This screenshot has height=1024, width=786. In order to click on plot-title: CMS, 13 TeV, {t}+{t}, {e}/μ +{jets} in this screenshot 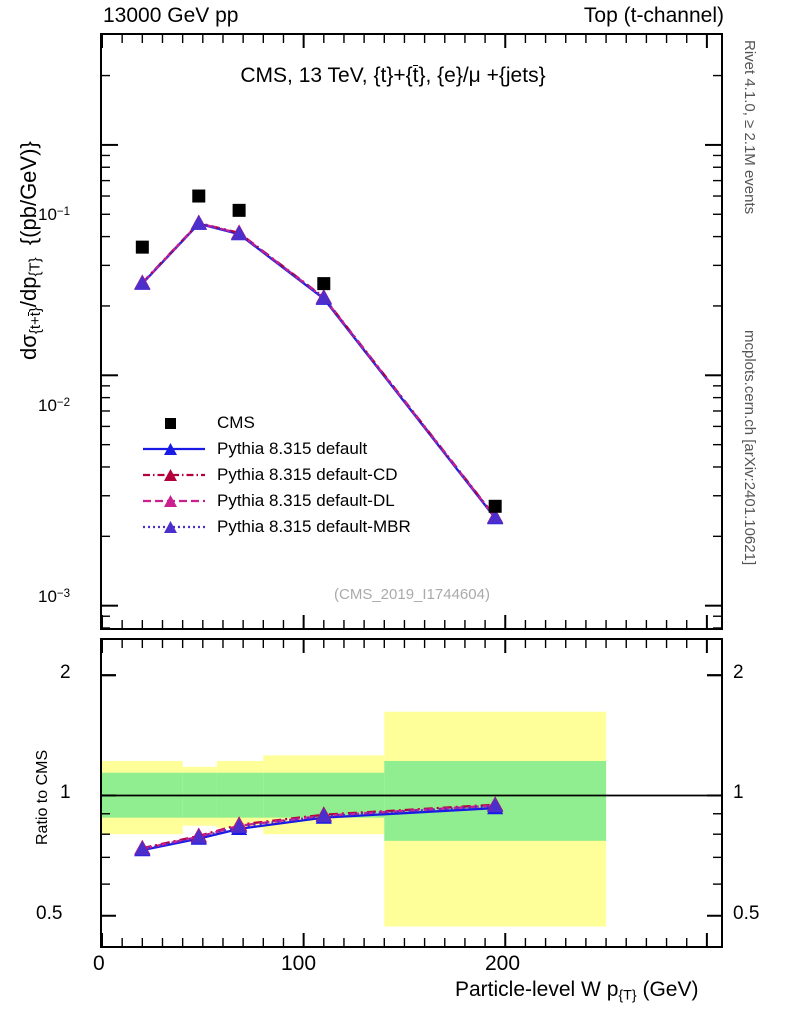, I will do `click(393, 75)`.